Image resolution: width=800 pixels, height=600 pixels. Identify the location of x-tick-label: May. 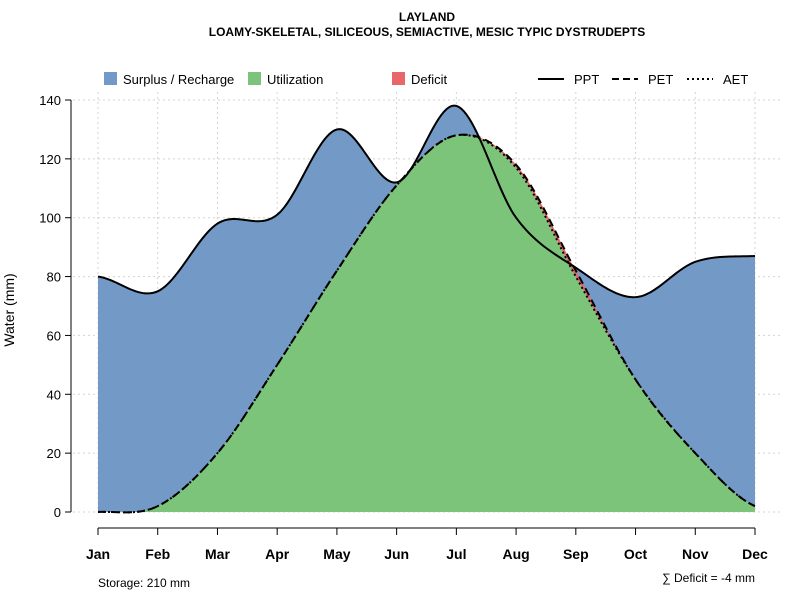
(336, 554).